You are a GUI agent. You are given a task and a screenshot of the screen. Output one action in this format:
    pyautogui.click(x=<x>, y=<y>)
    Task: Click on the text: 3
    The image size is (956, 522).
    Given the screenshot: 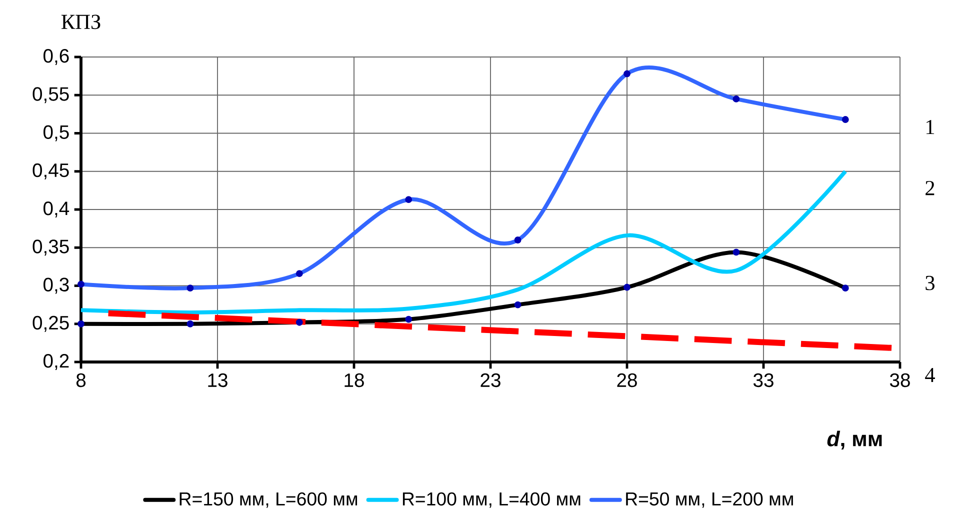 What is the action you would take?
    pyautogui.click(x=930, y=283)
    